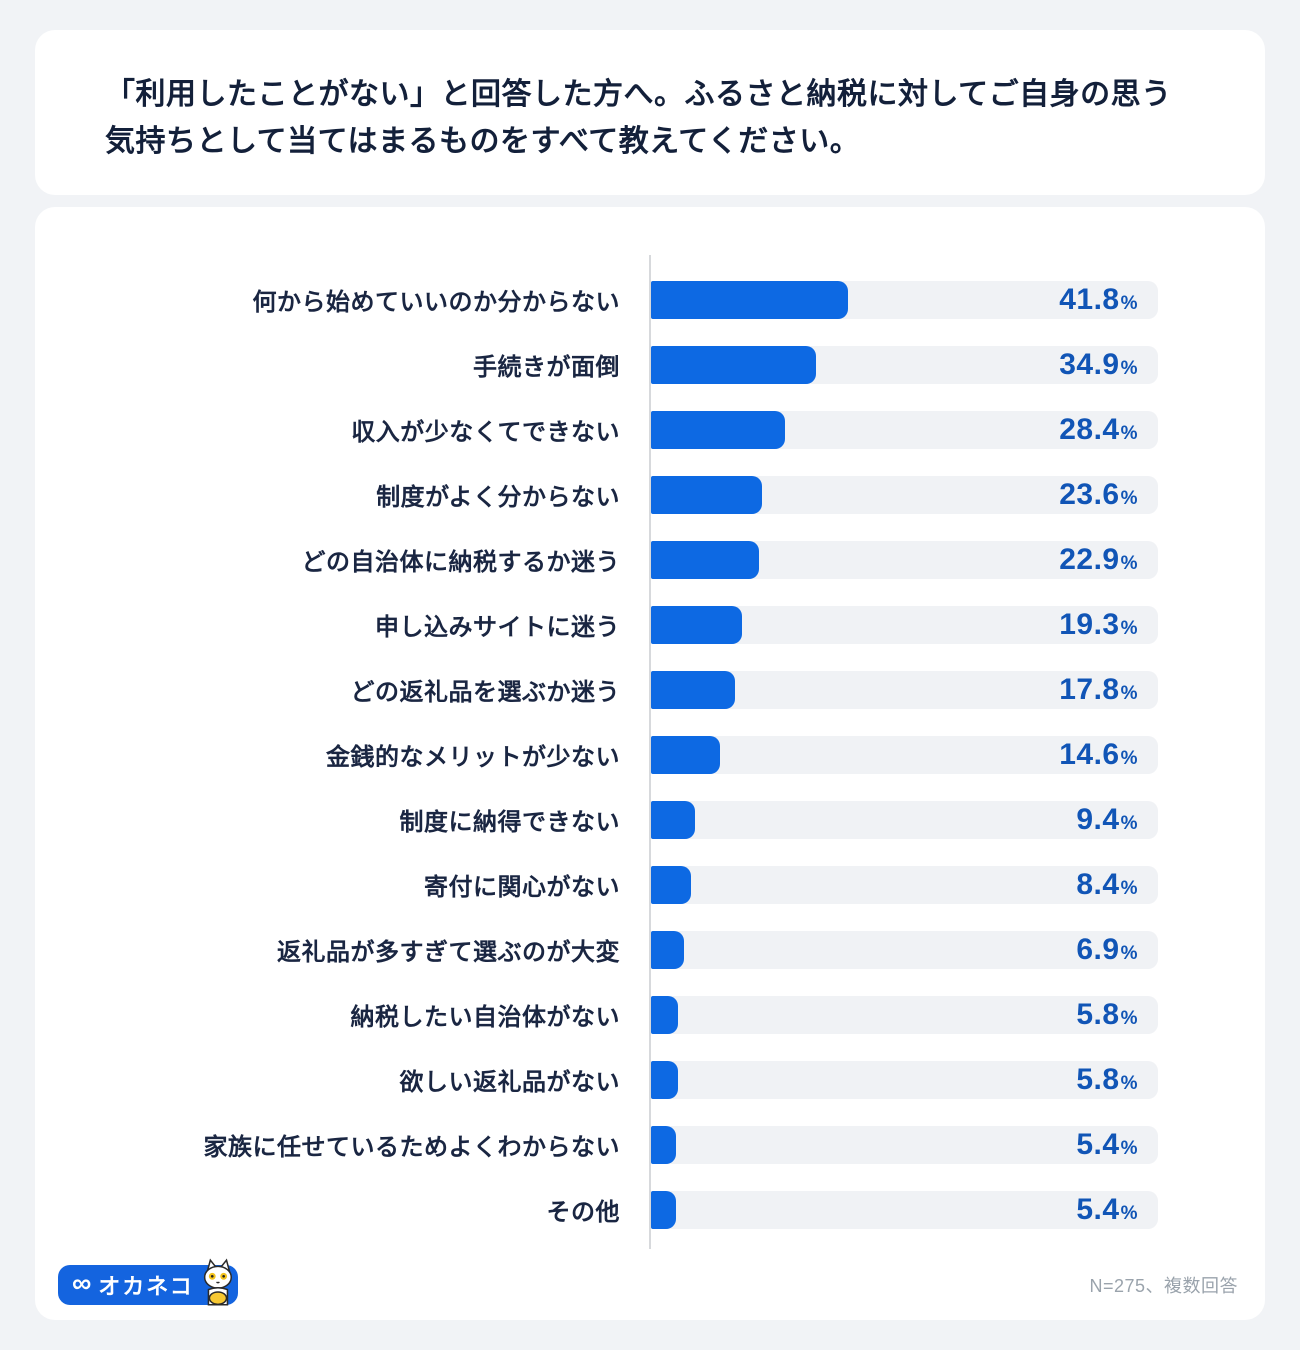  I want to click on chart-row: 金銭的なメリットが少ない 14.6%, so click(650, 754).